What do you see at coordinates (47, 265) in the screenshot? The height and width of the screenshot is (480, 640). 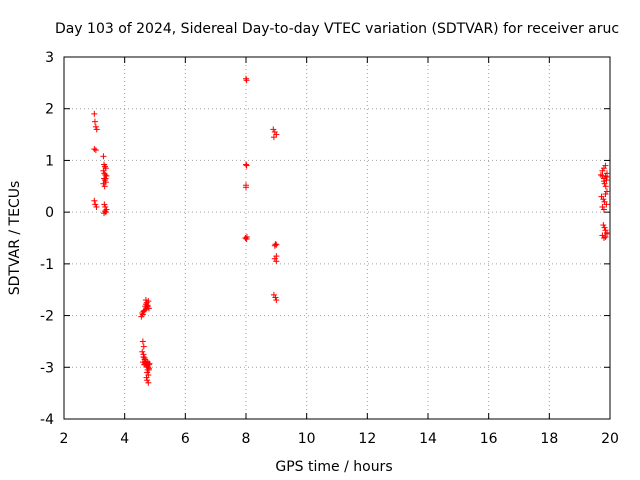 I see `y-tick-label: -1` at bounding box center [47, 265].